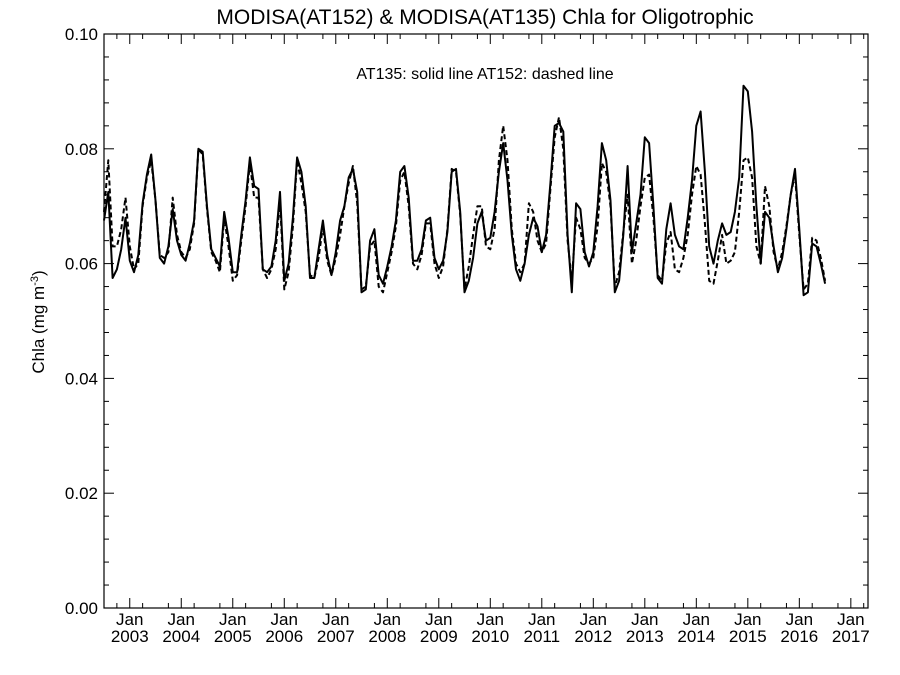 The image size is (900, 675). I want to click on y-tick-label: 0.08, so click(81, 149).